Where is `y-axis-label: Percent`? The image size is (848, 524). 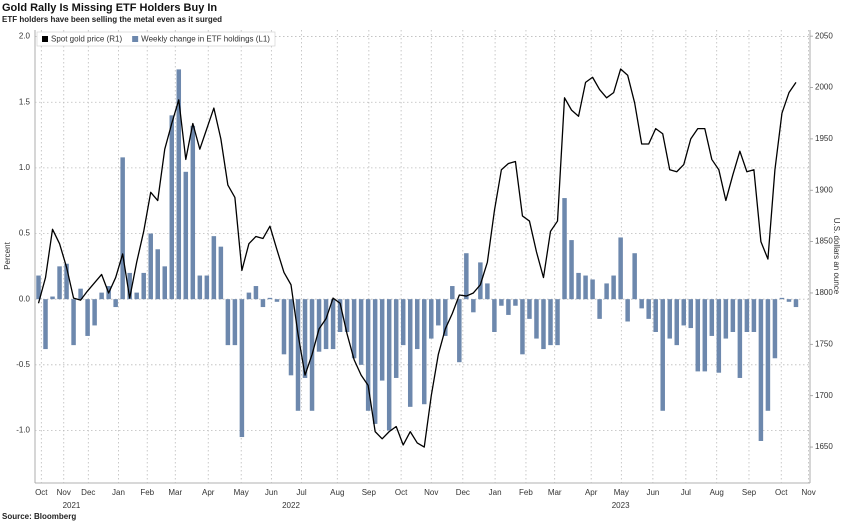
y-axis-label: Percent is located at coordinates (7, 255).